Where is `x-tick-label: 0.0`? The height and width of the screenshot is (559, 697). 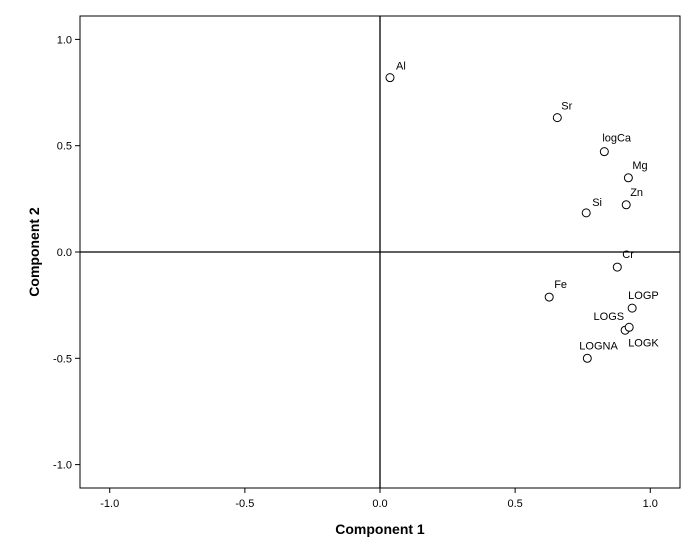 x-tick-label: 0.0 is located at coordinates (379, 504).